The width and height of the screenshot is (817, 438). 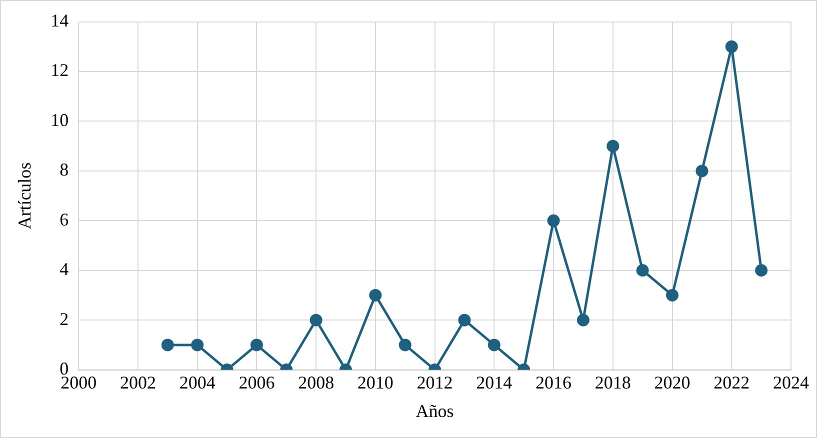 What do you see at coordinates (59, 20) in the screenshot?
I see `y-tick-label: 14` at bounding box center [59, 20].